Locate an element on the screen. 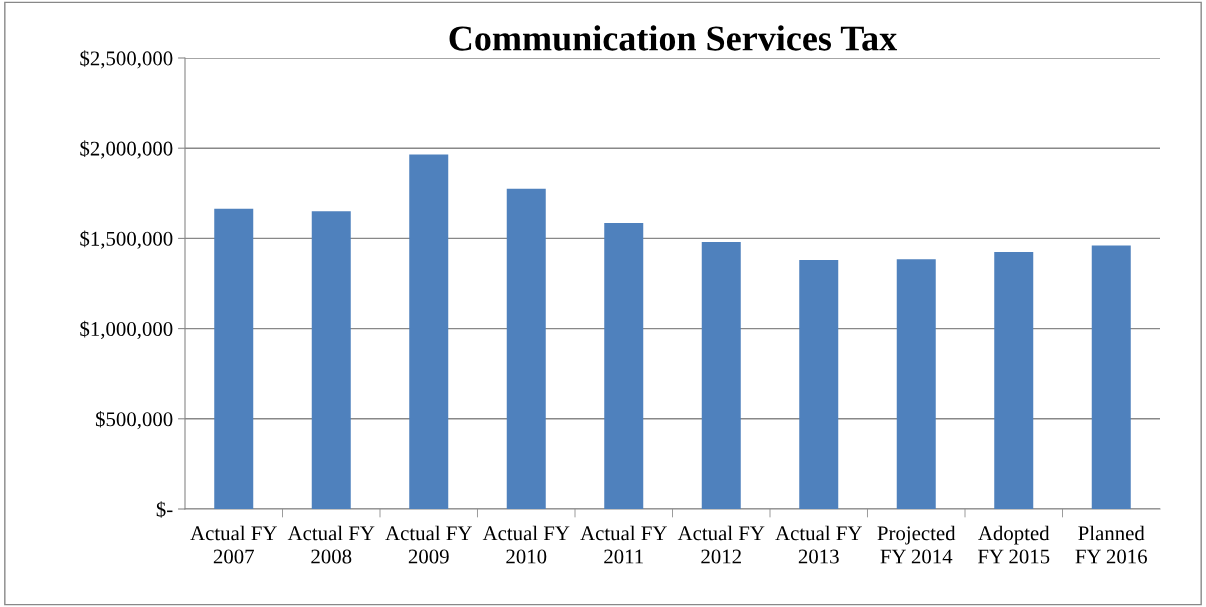 Image resolution: width=1206 pixels, height=607 pixels. x-tick-label: Actual FY 2010 is located at coordinates (526, 544).